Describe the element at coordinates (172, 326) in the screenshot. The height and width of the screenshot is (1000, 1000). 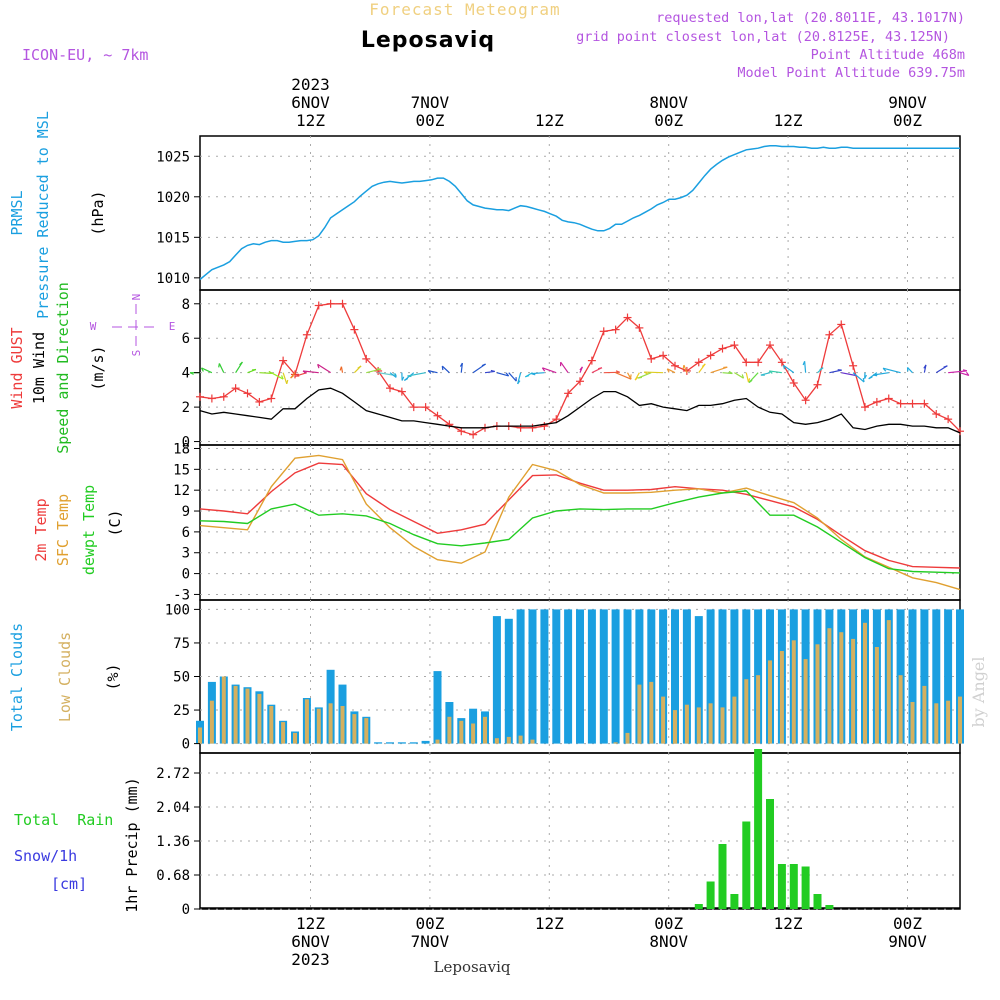
I see `compass-e: E` at that location.